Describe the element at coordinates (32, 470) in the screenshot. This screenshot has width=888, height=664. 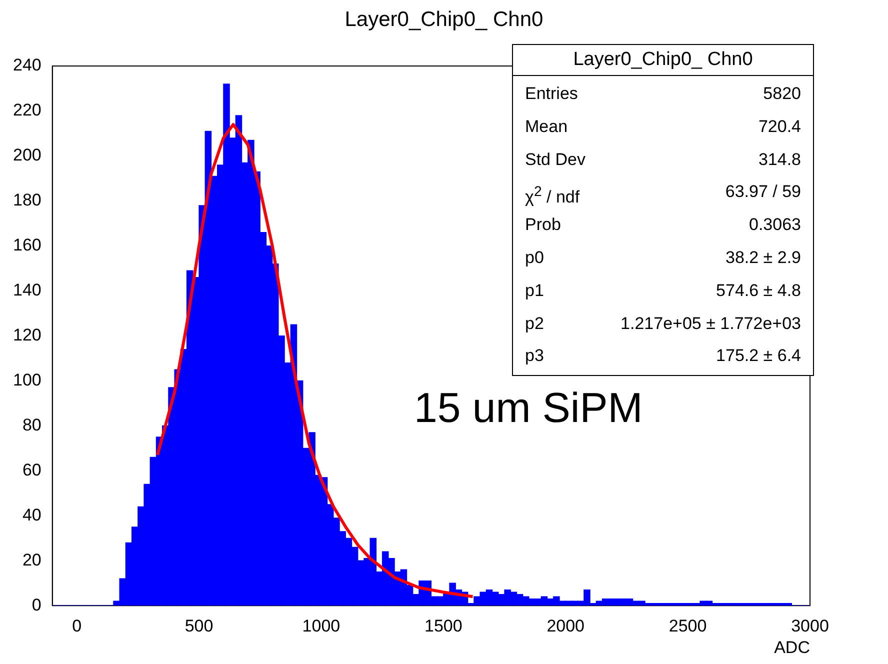
I see `y-tick-label: 60` at that location.